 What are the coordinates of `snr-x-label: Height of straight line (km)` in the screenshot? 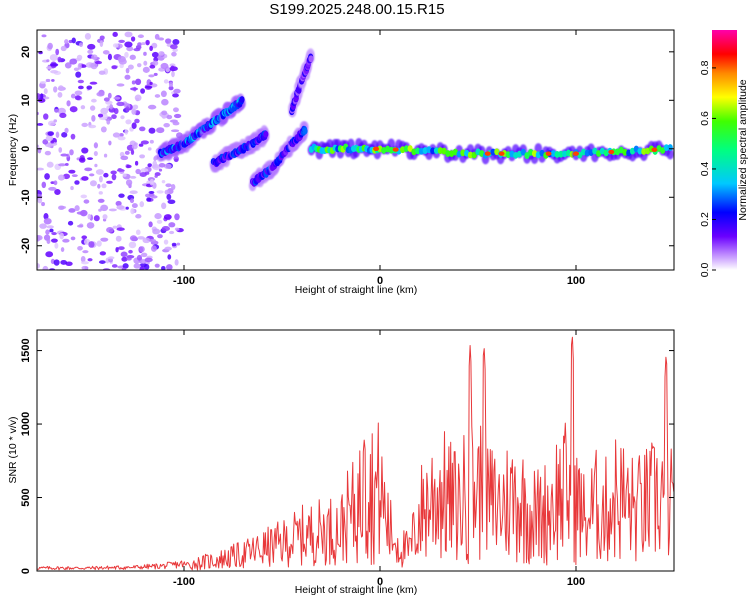 It's located at (356, 590).